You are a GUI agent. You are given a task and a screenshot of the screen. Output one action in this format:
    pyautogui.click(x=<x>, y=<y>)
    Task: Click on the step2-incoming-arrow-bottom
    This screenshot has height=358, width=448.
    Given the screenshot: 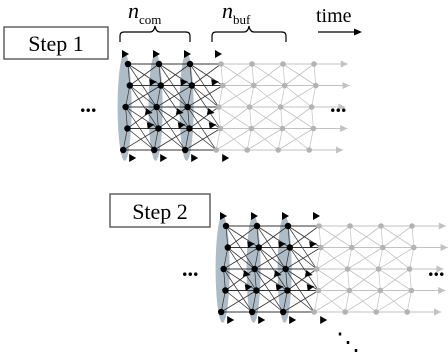 What is the action you would take?
    pyautogui.click(x=324, y=320)
    